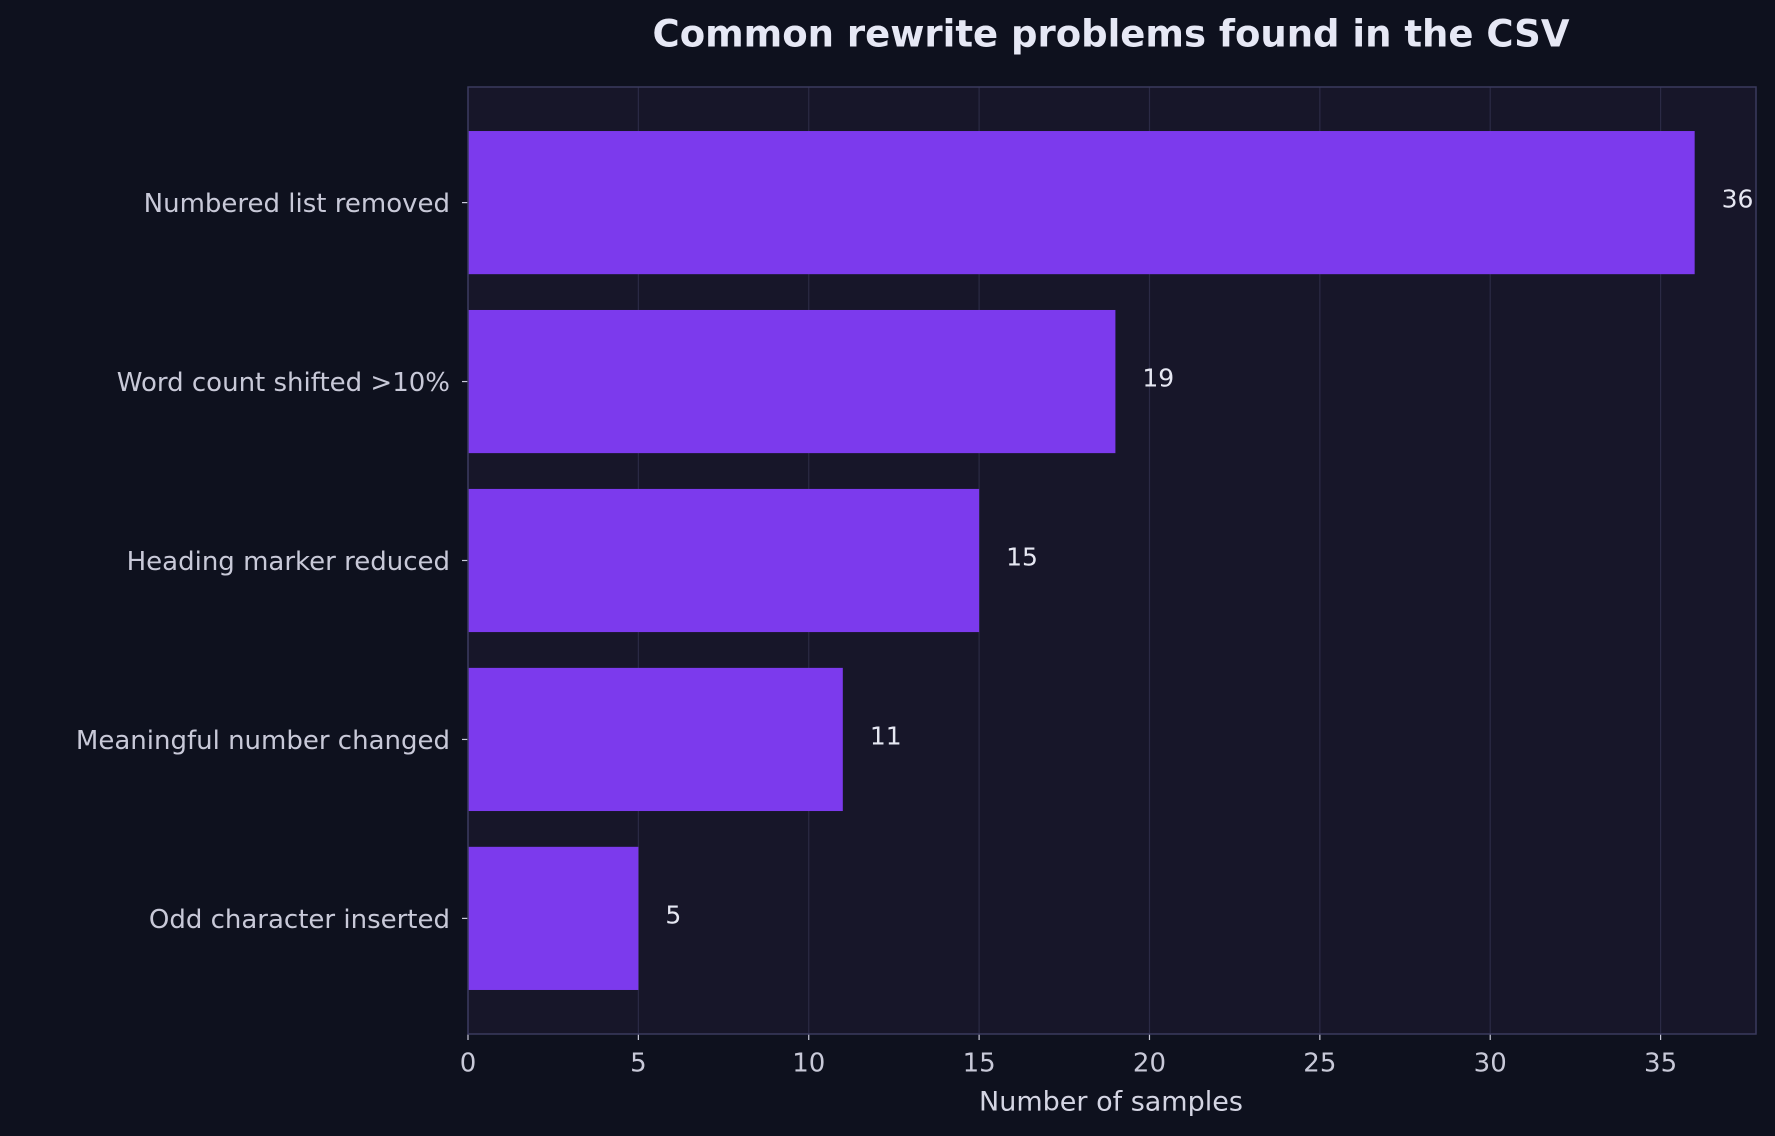 The height and width of the screenshot is (1136, 1775). I want to click on x-tick-label: 20, so click(1149, 1064).